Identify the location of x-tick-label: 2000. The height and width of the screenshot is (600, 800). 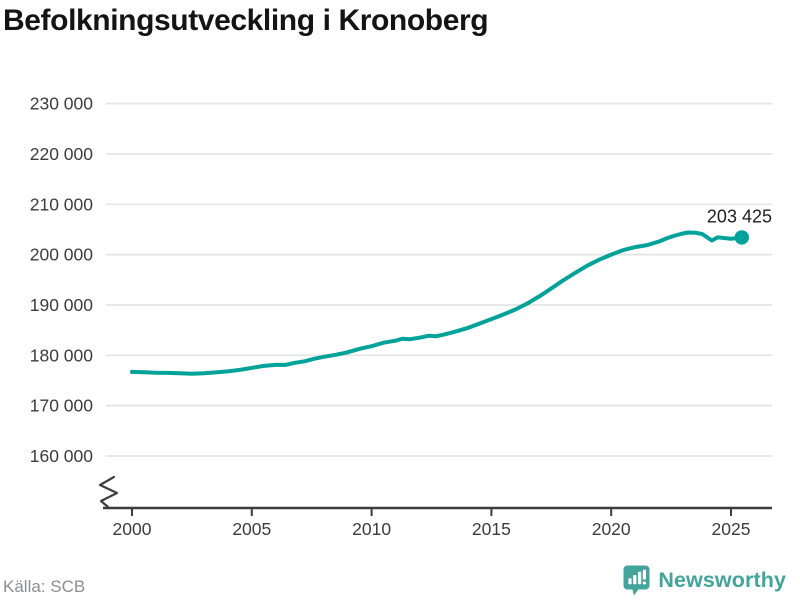
(132, 529).